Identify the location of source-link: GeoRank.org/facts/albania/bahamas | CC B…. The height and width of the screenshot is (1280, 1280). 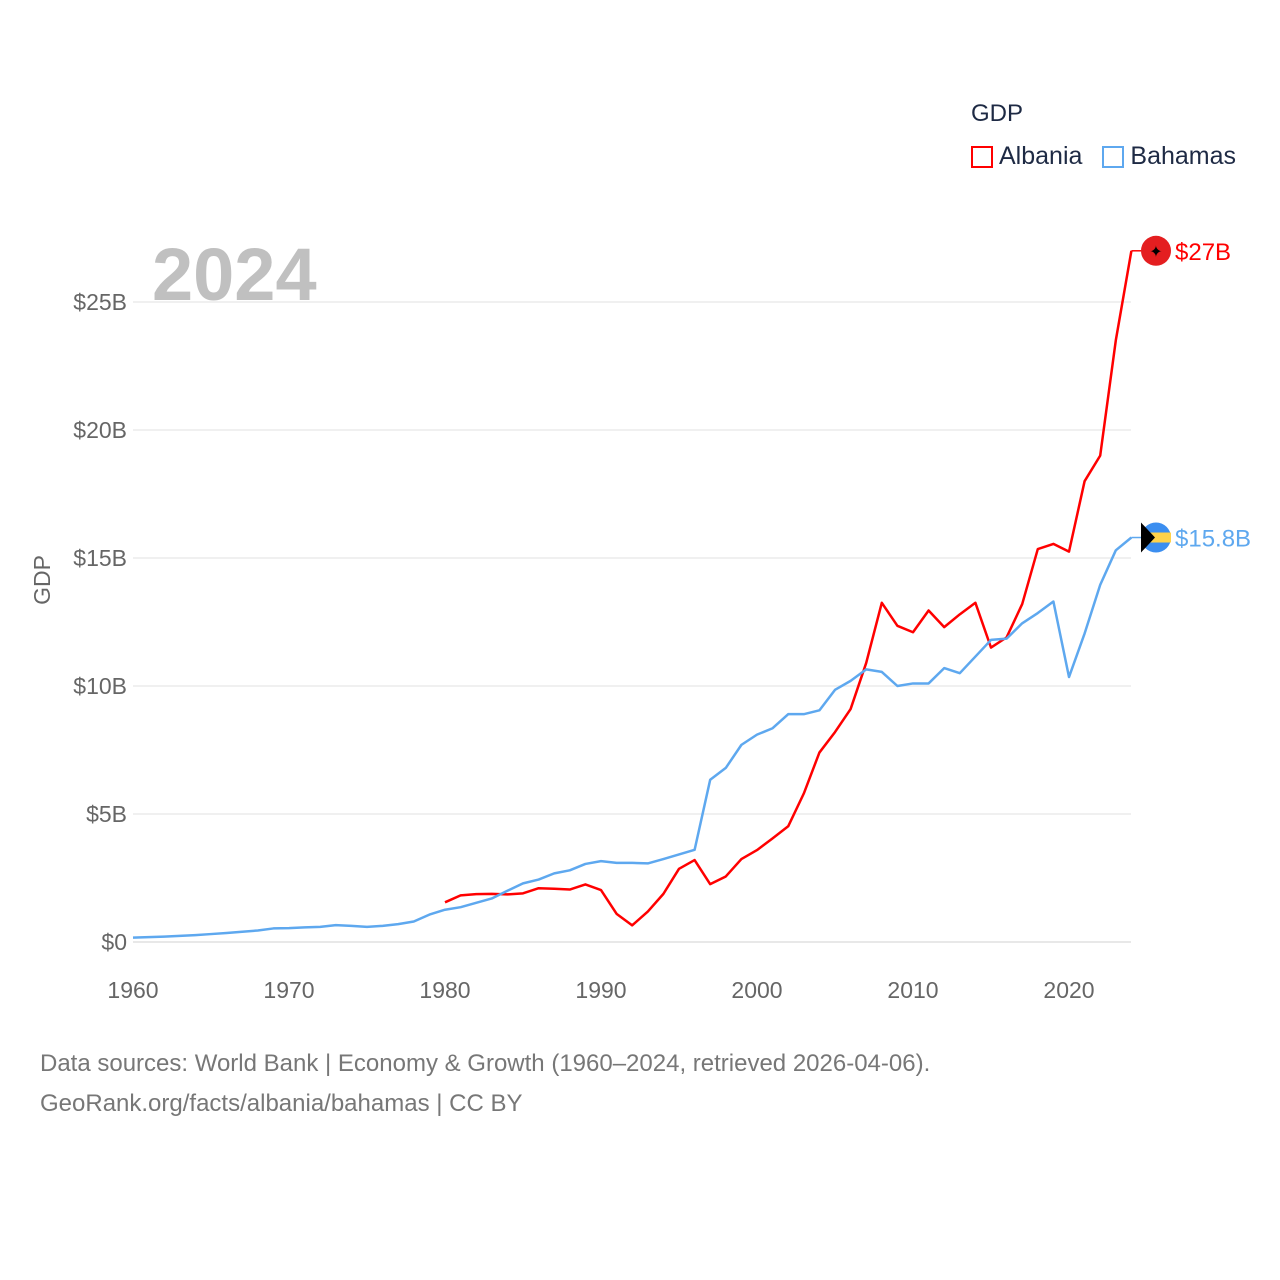
(281, 1103).